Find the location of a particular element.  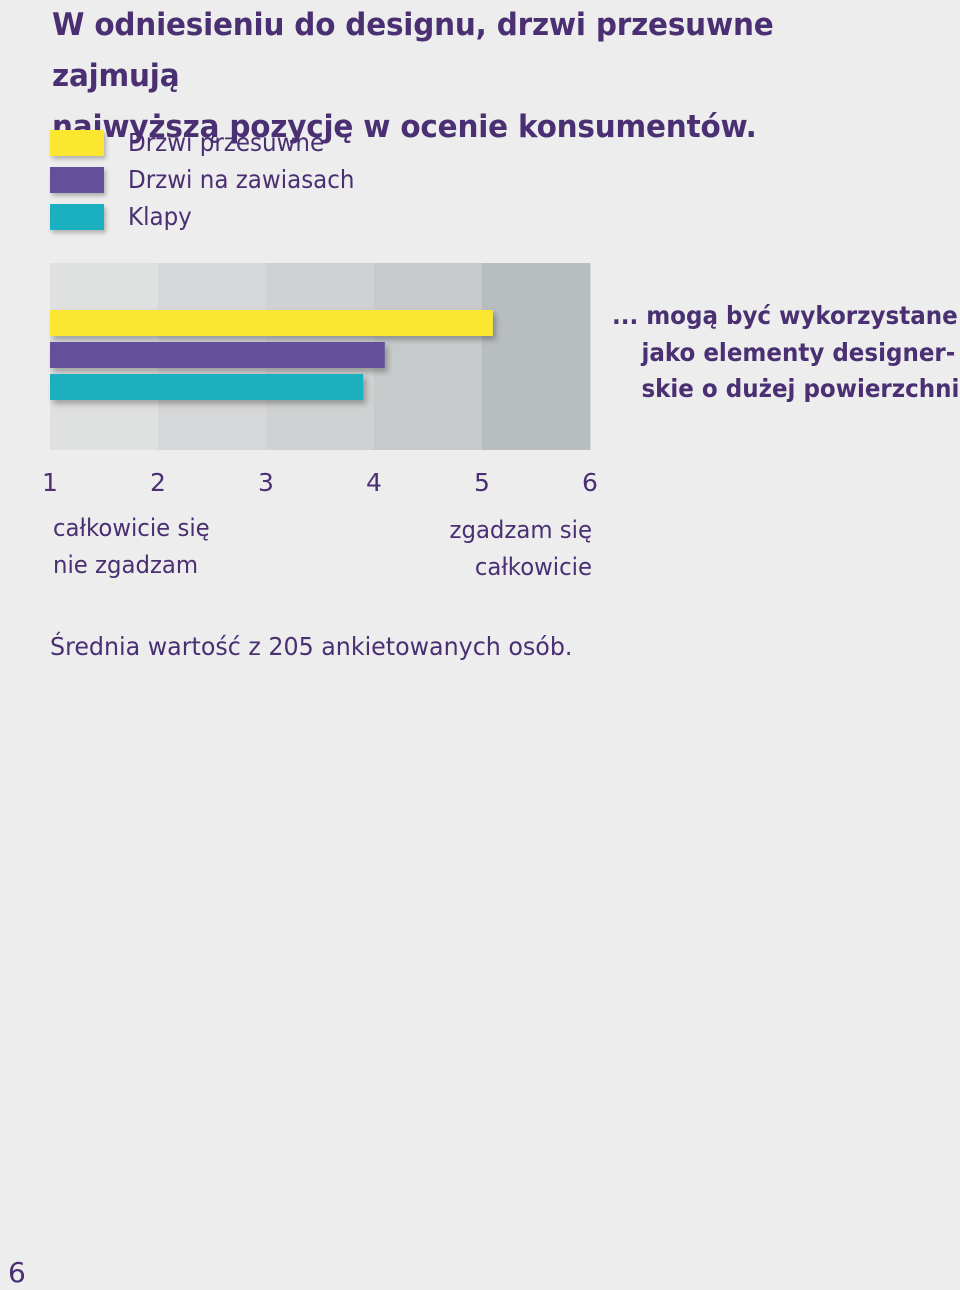

x-tick-label-5: 5 is located at coordinates (482, 482).